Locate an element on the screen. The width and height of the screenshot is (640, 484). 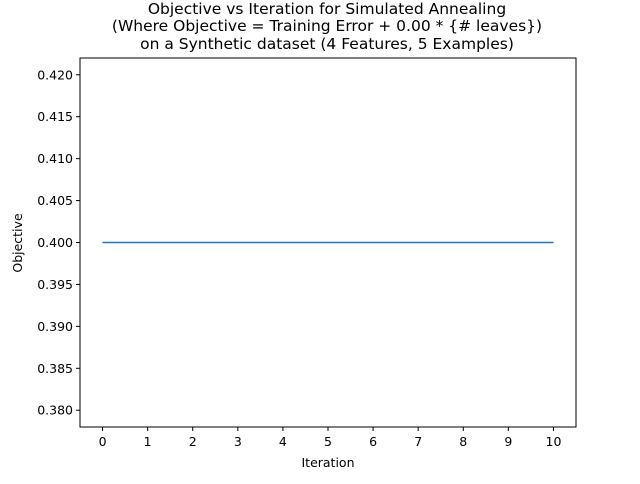
x-tick-label: 2 is located at coordinates (193, 441).